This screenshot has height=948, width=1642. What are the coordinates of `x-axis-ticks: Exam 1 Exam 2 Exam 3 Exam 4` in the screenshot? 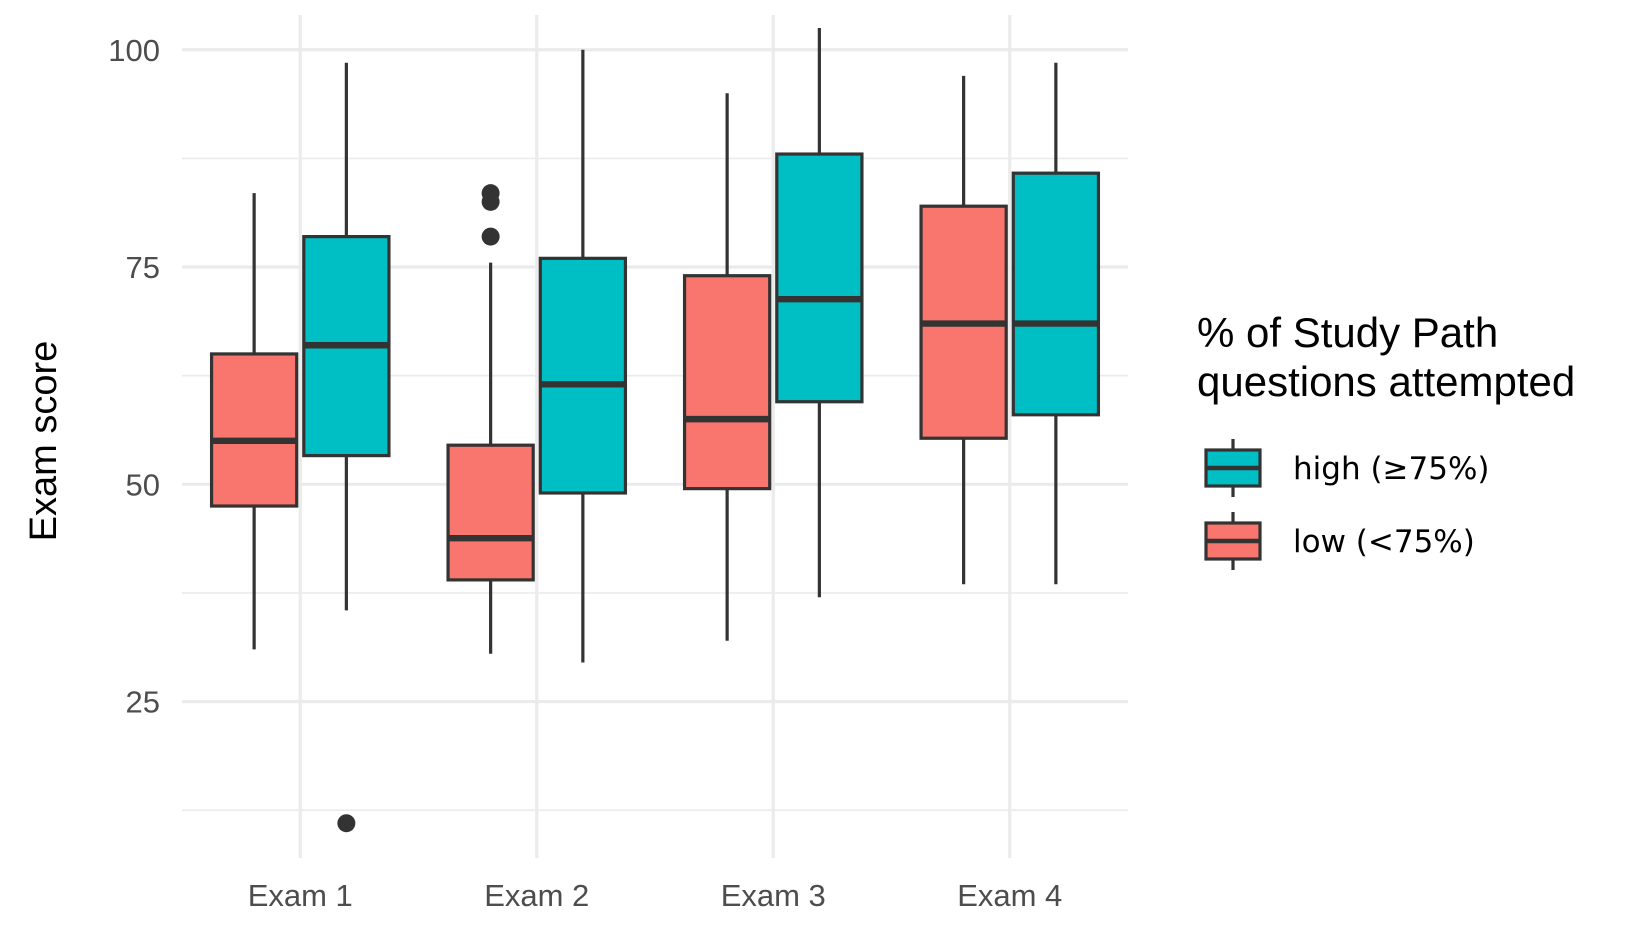 It's located at (655, 895).